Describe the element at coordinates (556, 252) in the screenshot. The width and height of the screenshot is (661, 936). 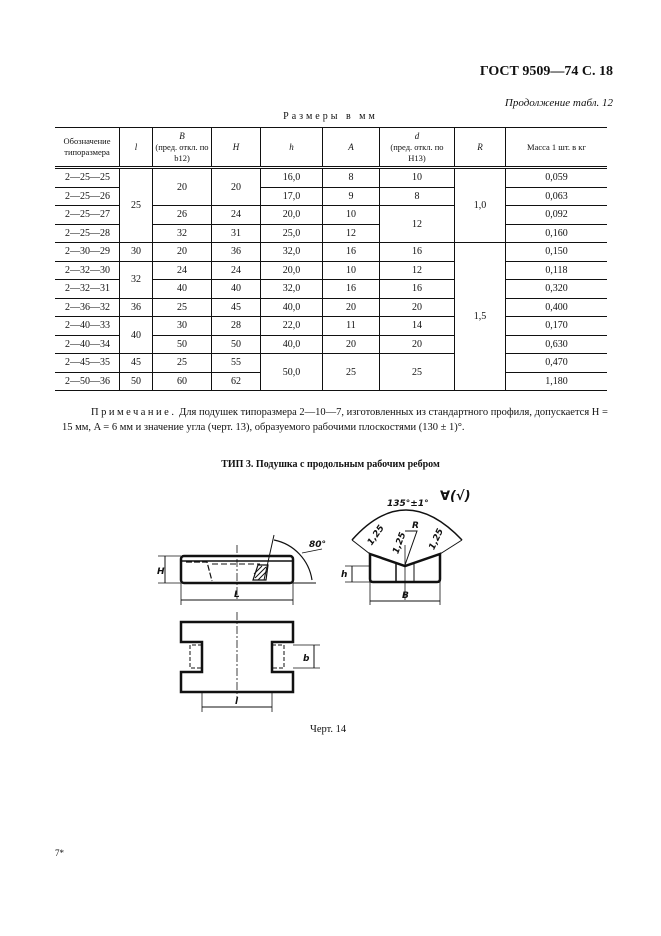
I see `table-cell: 0,150` at that location.